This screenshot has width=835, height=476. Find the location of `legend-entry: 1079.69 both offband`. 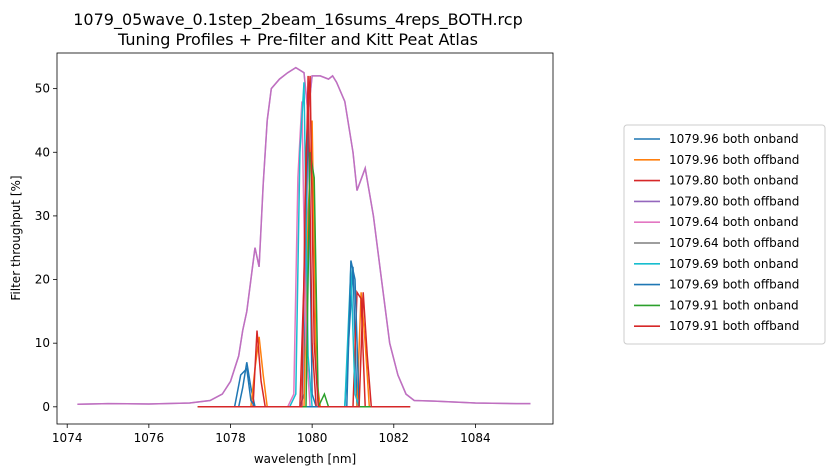

legend-entry: 1079.69 both offband is located at coordinates (734, 285).